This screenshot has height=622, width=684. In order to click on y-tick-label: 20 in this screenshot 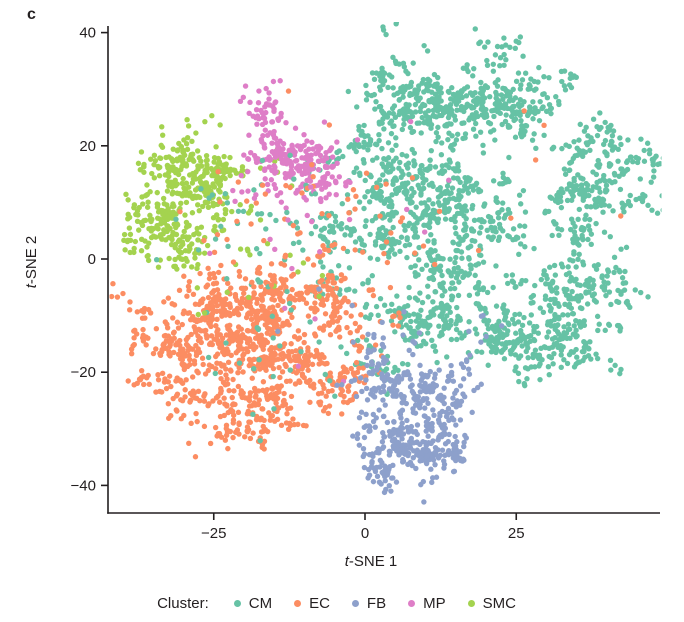, I will do `click(87, 146)`.